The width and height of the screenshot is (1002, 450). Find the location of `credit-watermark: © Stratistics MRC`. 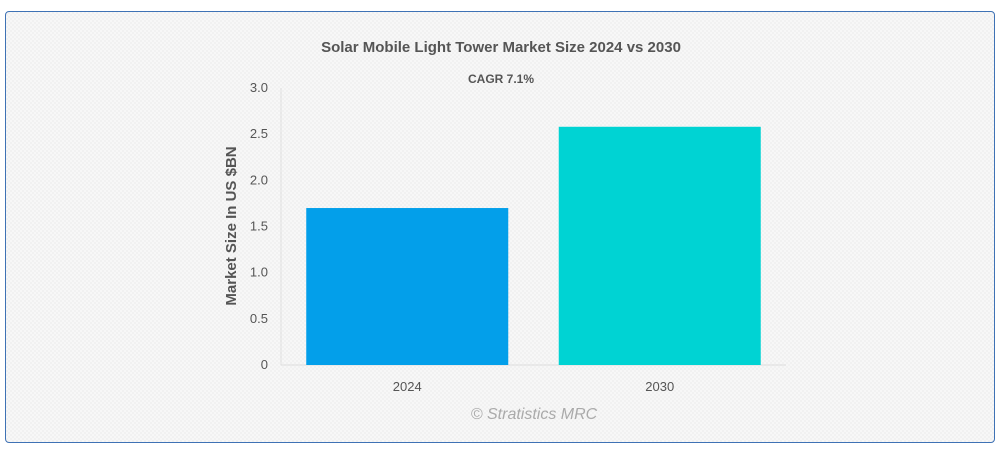

credit-watermark: © Stratistics MRC is located at coordinates (534, 414).